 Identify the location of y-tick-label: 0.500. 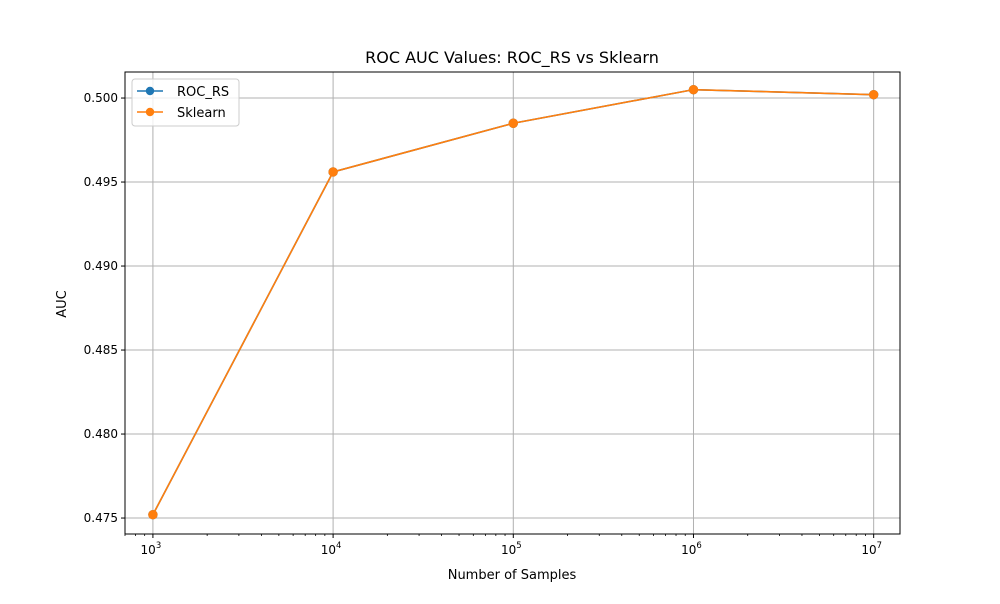
(101, 98).